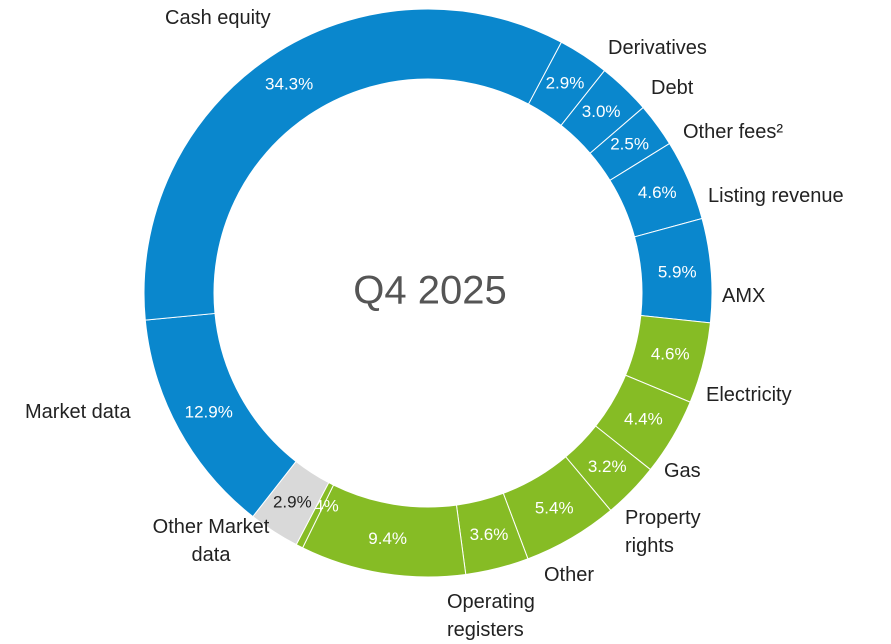 The image size is (891, 644). I want to click on category-label: Operating registers, so click(491, 616).